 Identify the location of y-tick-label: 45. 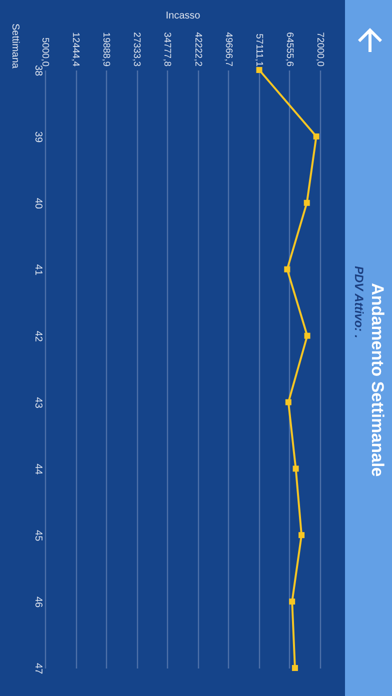
(38, 536).